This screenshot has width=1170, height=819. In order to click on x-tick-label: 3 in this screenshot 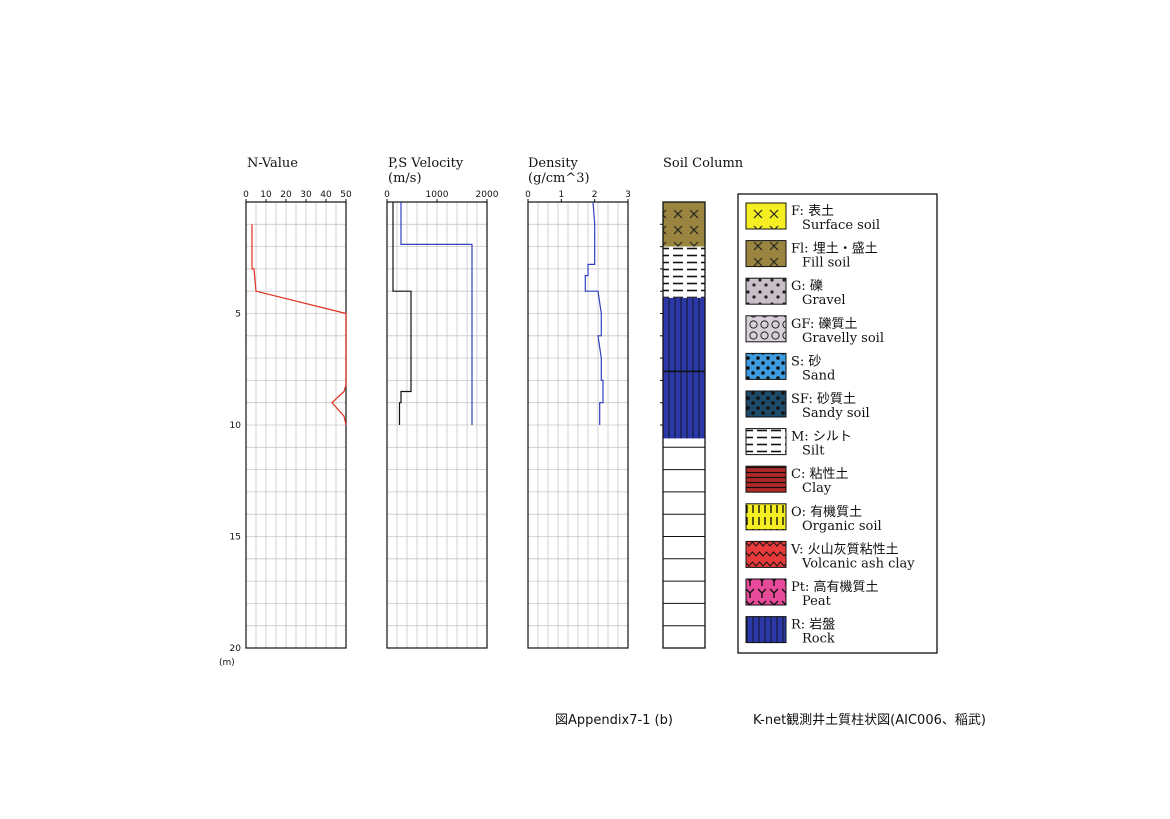, I will do `click(628, 195)`.